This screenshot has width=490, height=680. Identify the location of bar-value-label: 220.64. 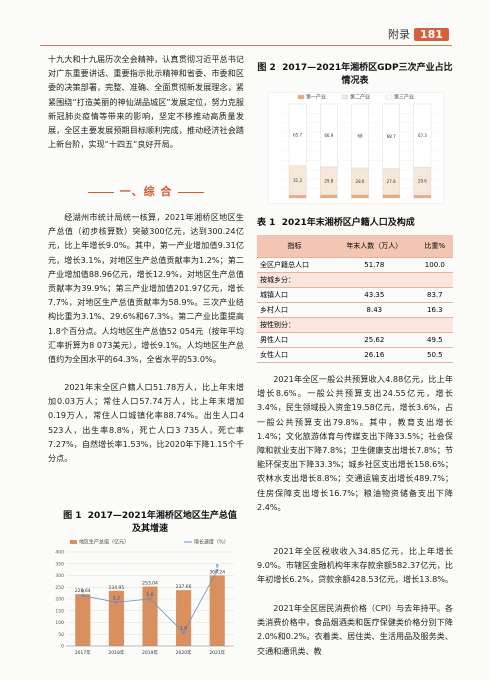
(83, 591).